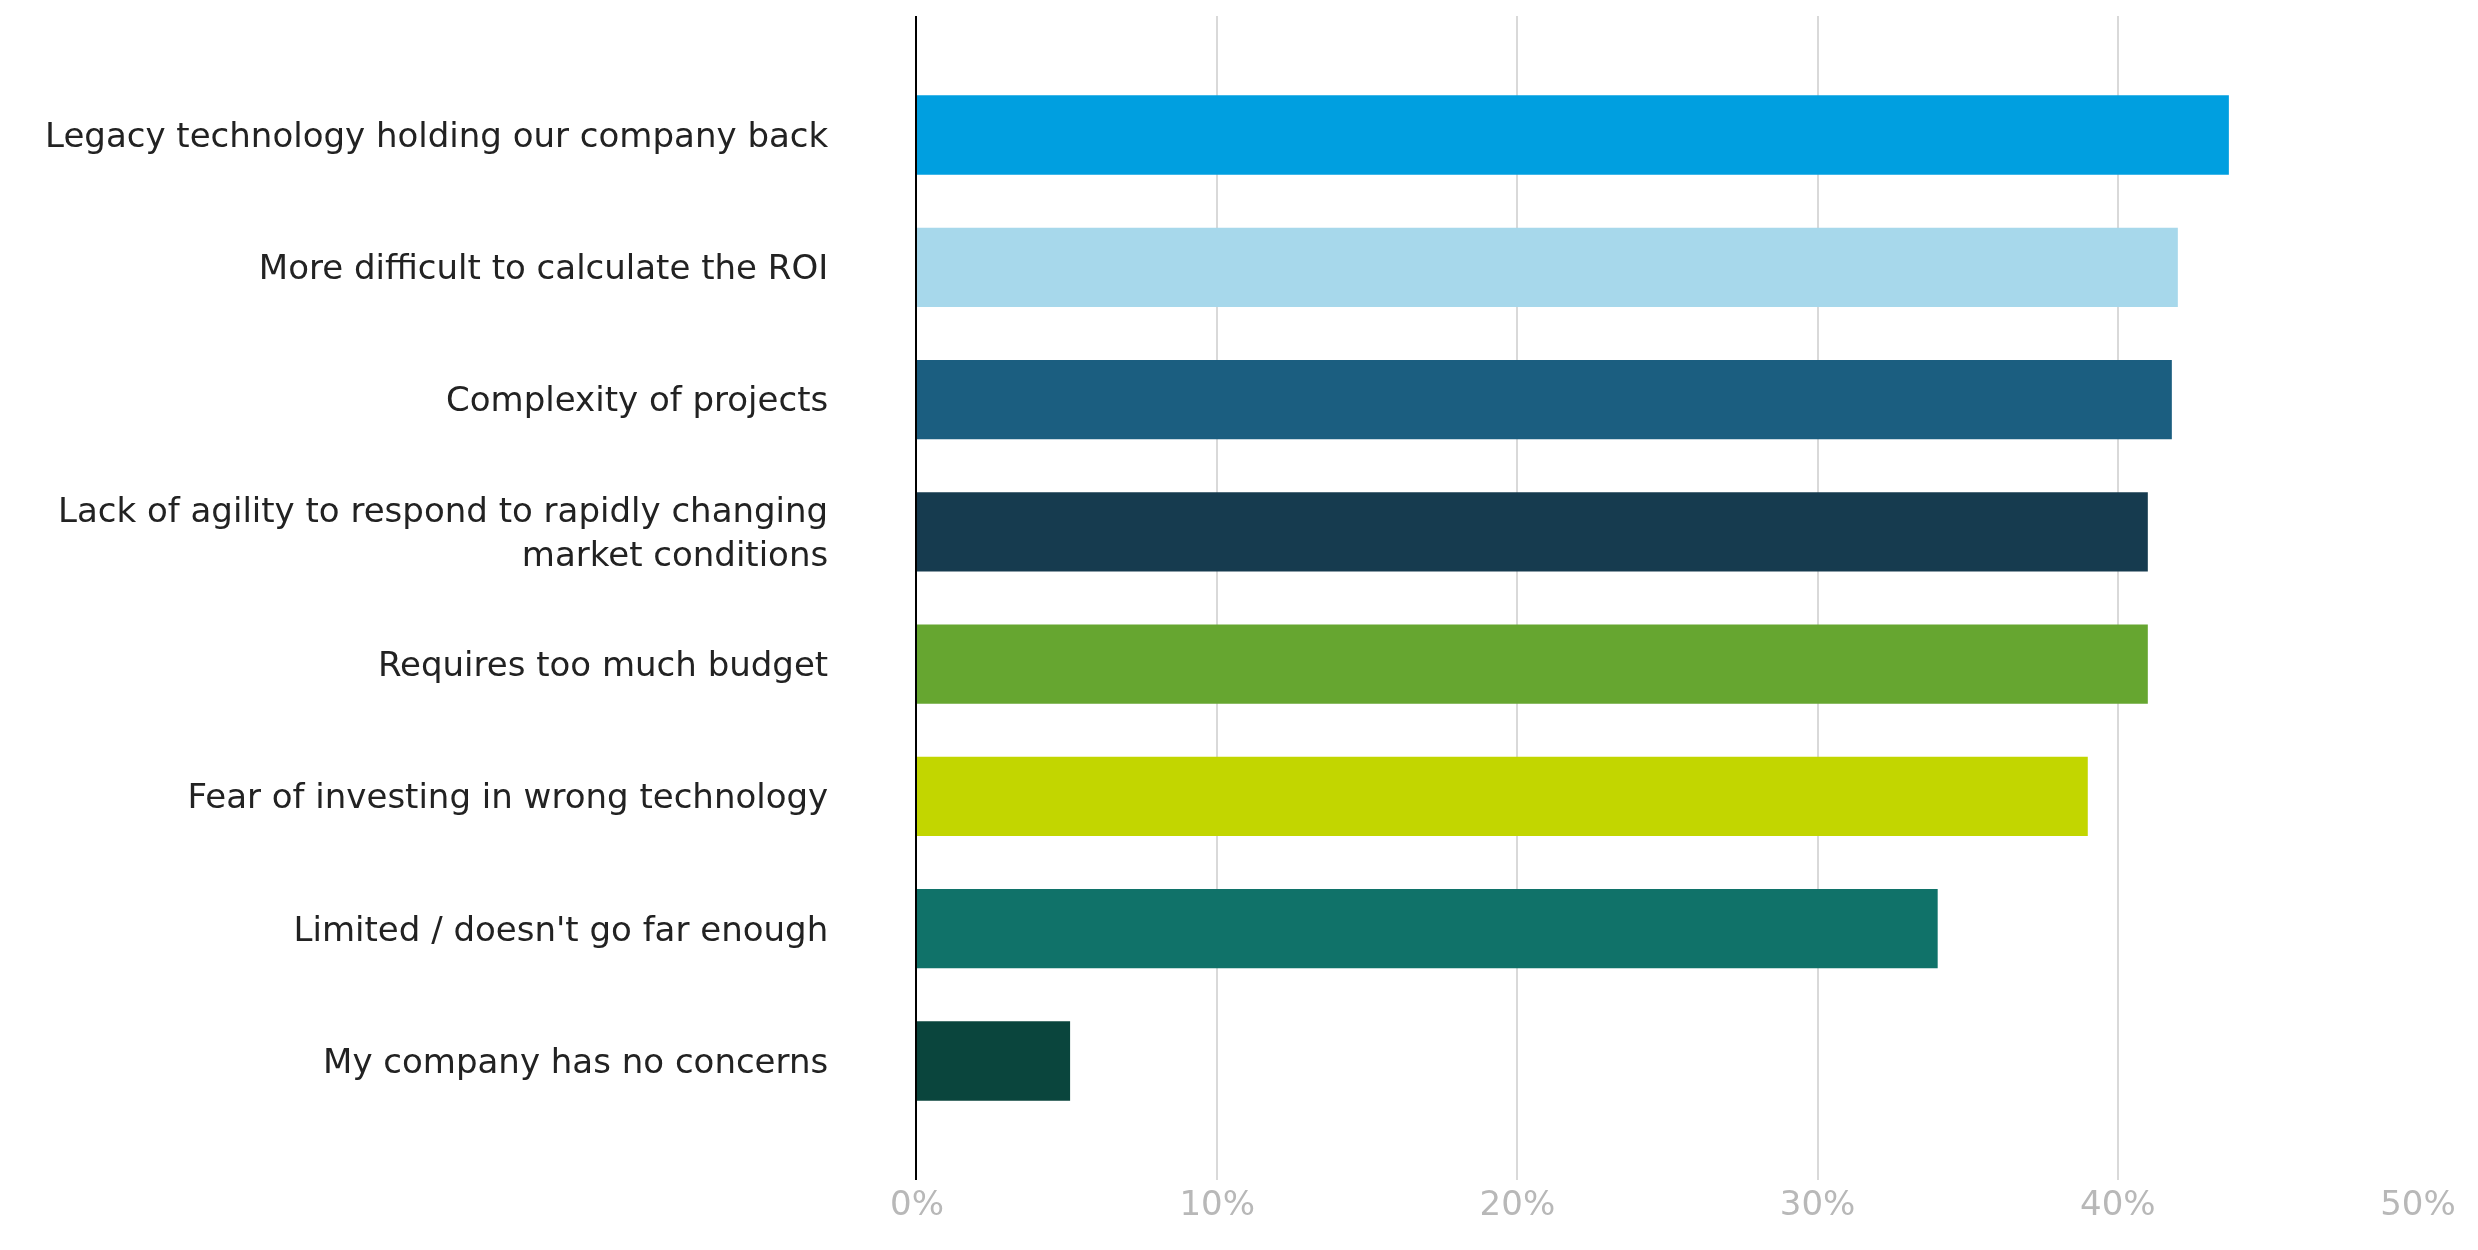  Describe the element at coordinates (1217, 1203) in the screenshot. I see `x-tick-label: 10%` at that location.